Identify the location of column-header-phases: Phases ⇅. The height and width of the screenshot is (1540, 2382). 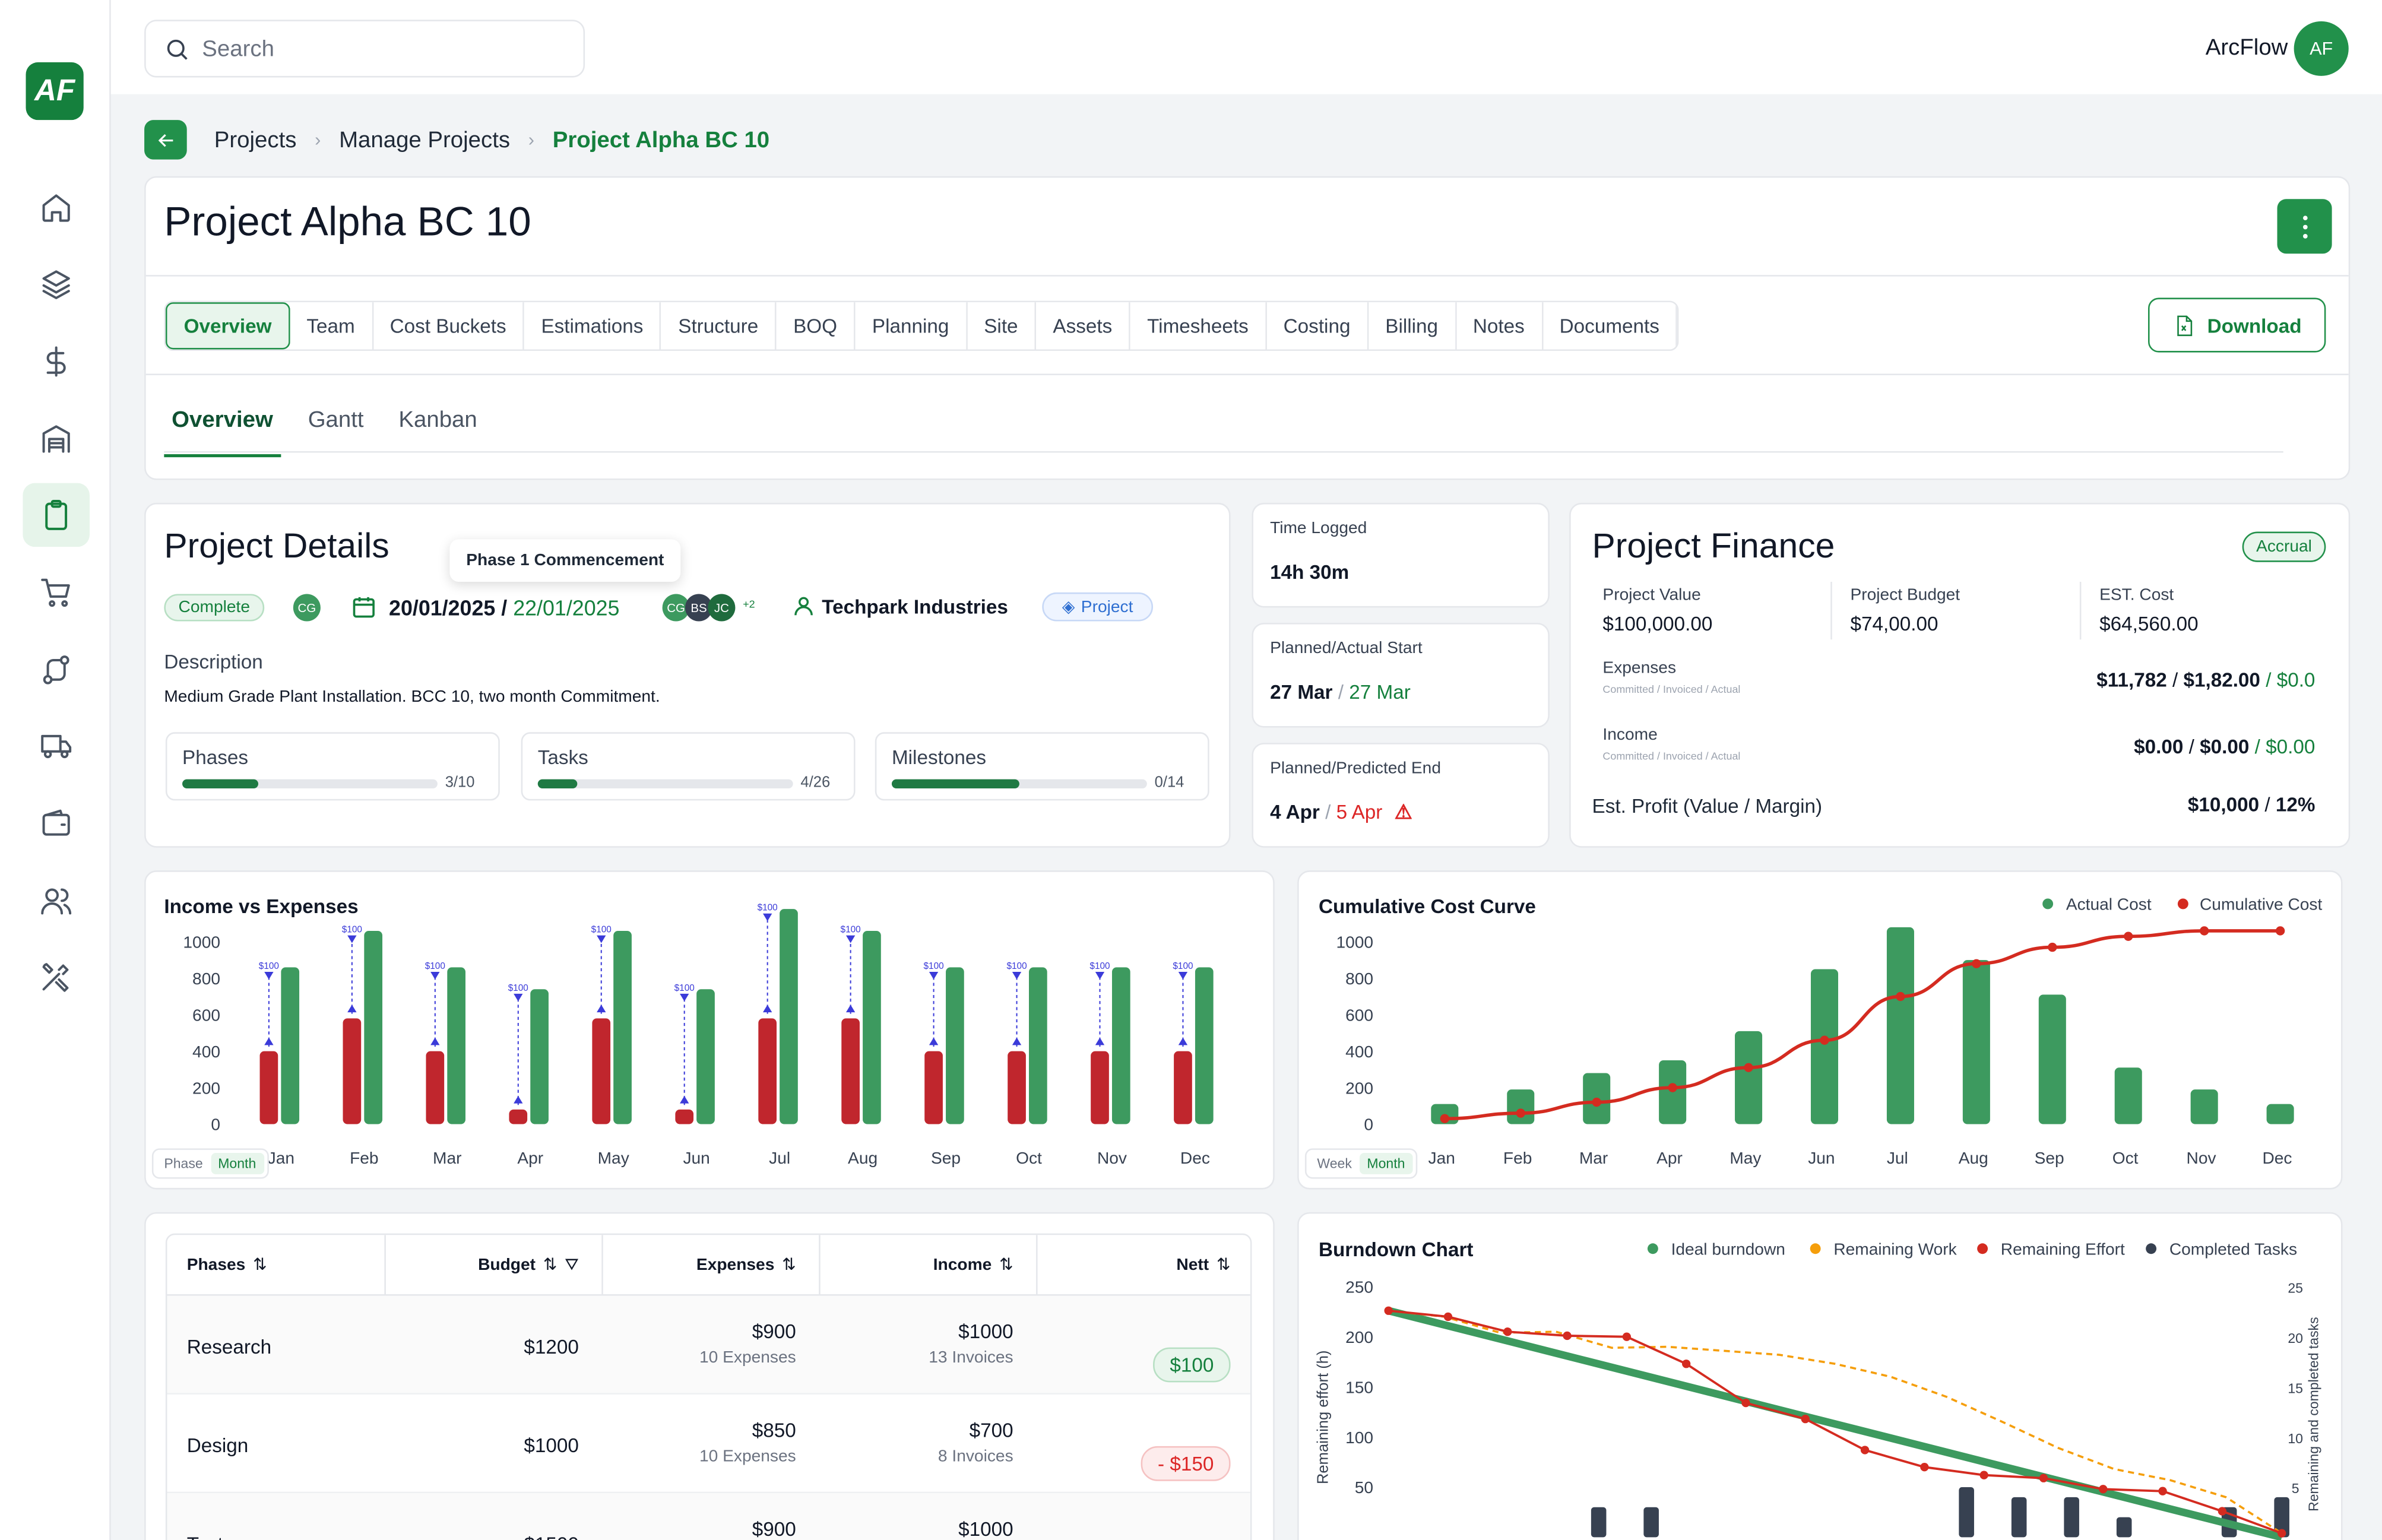
(274, 1264).